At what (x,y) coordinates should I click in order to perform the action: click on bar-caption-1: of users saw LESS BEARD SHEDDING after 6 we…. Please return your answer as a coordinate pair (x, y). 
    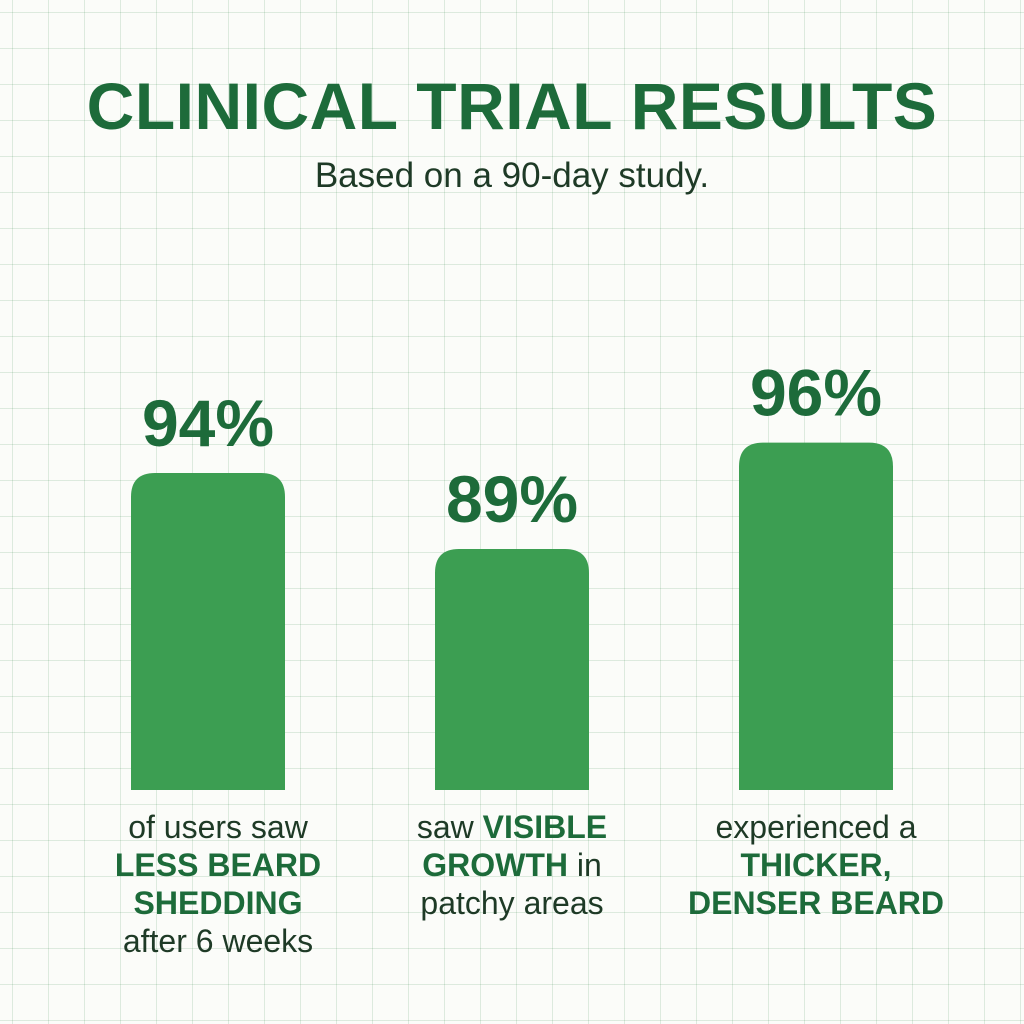
    Looking at the image, I should click on (218, 884).